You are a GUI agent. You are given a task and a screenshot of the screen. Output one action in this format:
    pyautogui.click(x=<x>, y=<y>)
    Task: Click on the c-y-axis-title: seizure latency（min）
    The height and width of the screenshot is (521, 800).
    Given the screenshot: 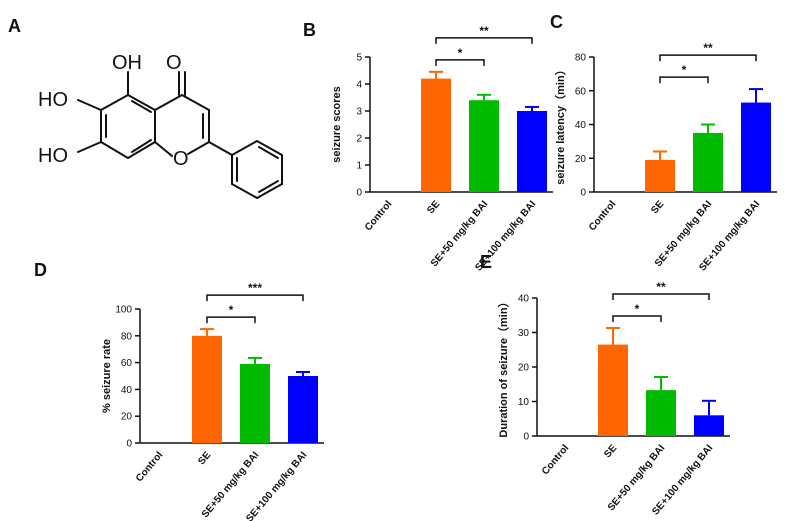 What is the action you would take?
    pyautogui.click(x=560, y=124)
    